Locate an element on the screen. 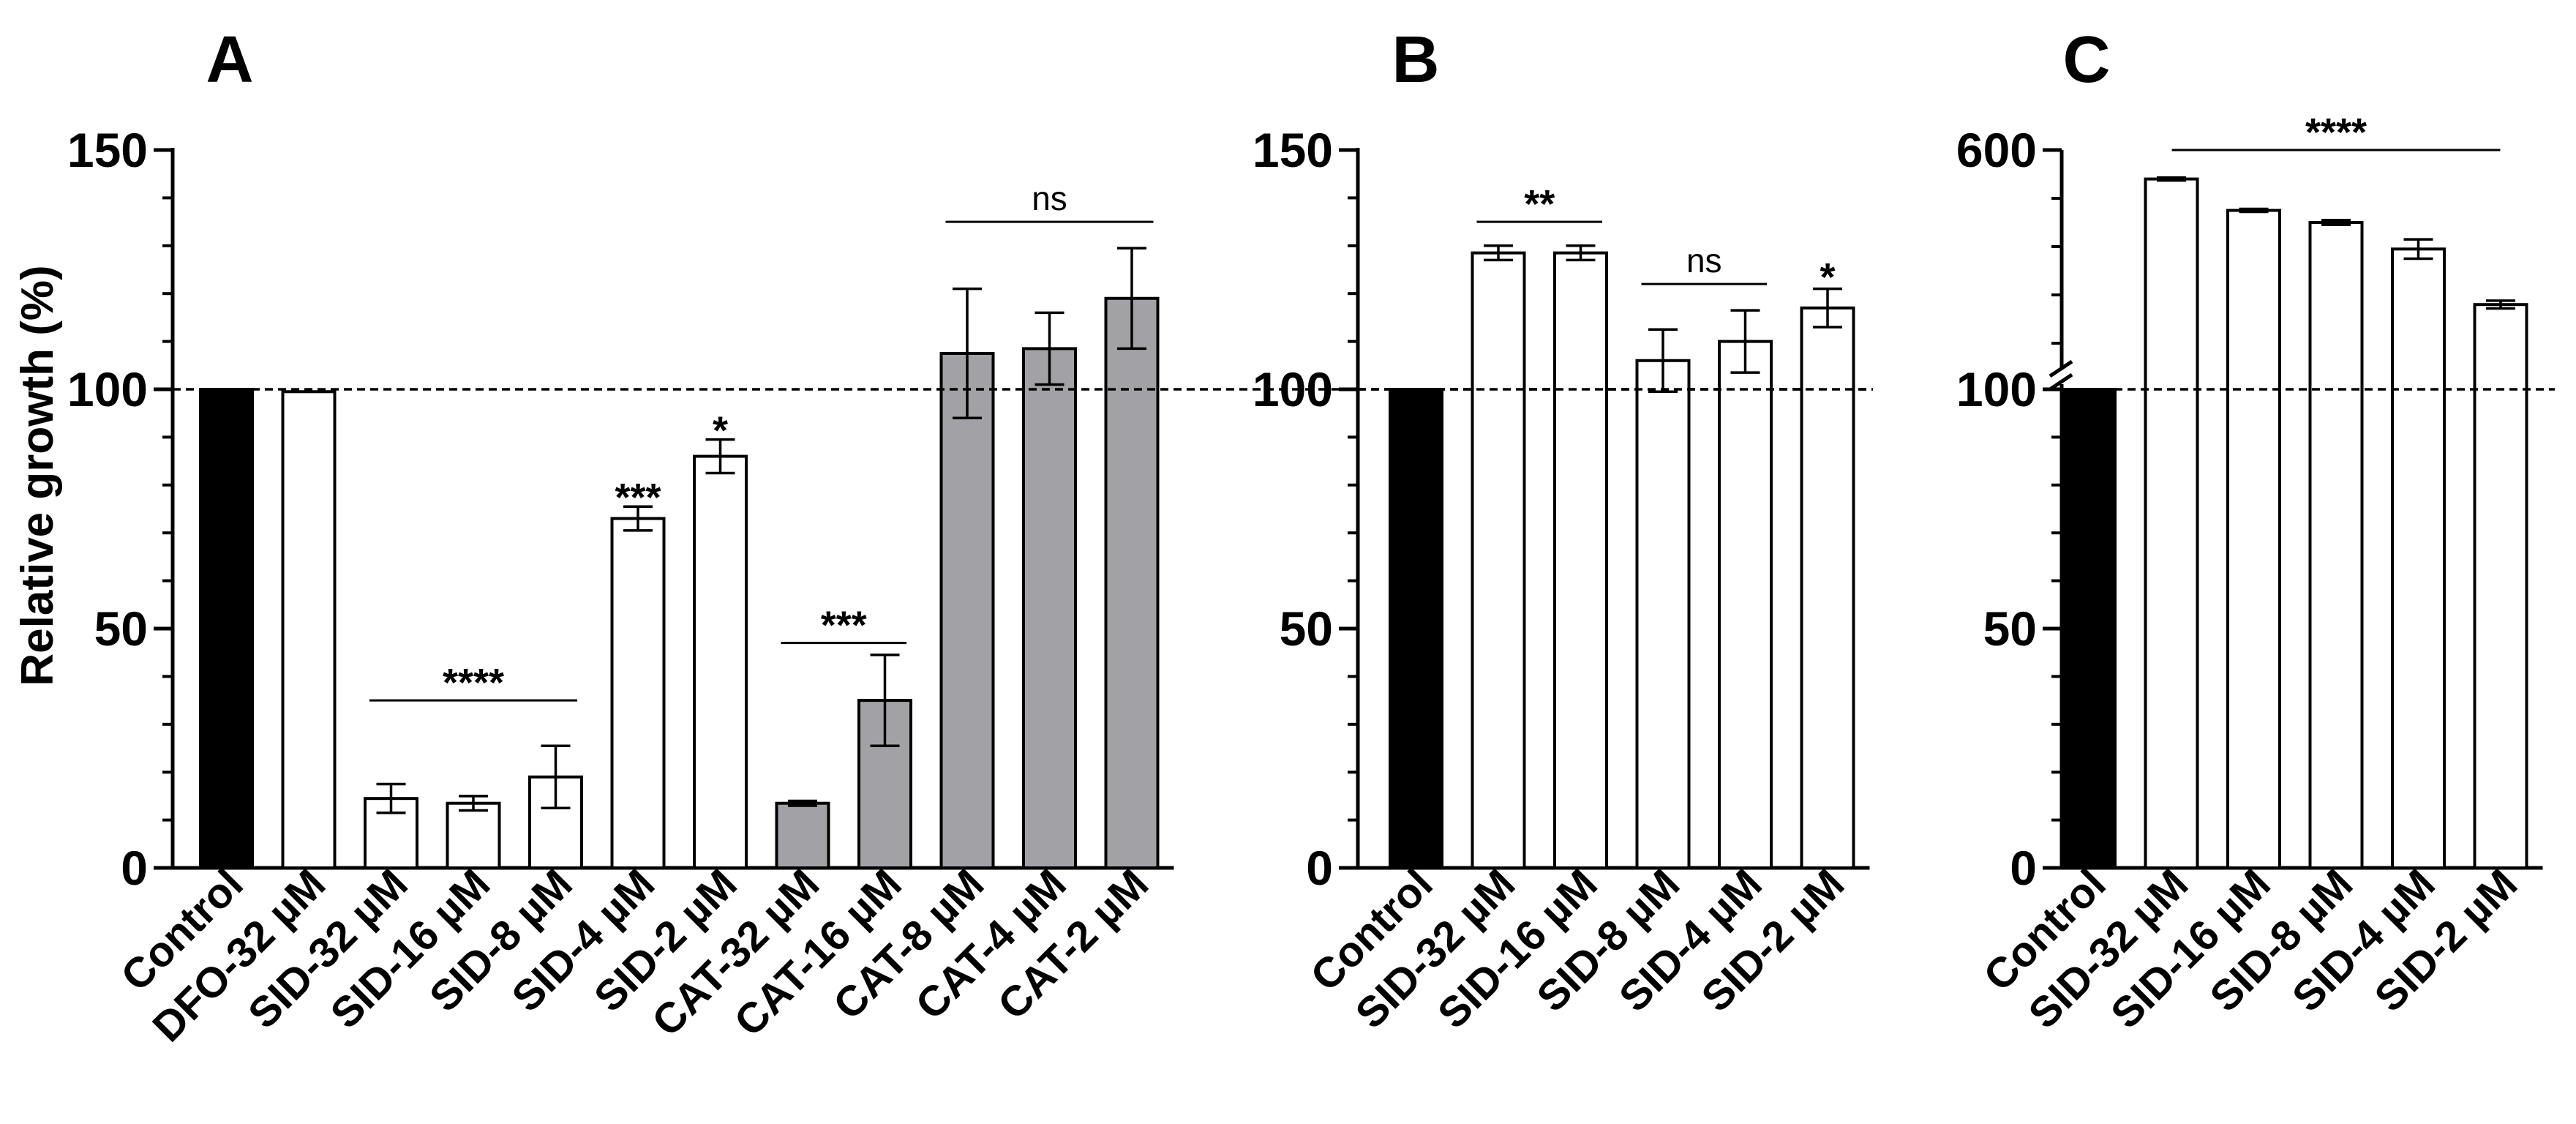 This screenshot has width=2576, height=1124. bar-cat-8-um is located at coordinates (967, 610).